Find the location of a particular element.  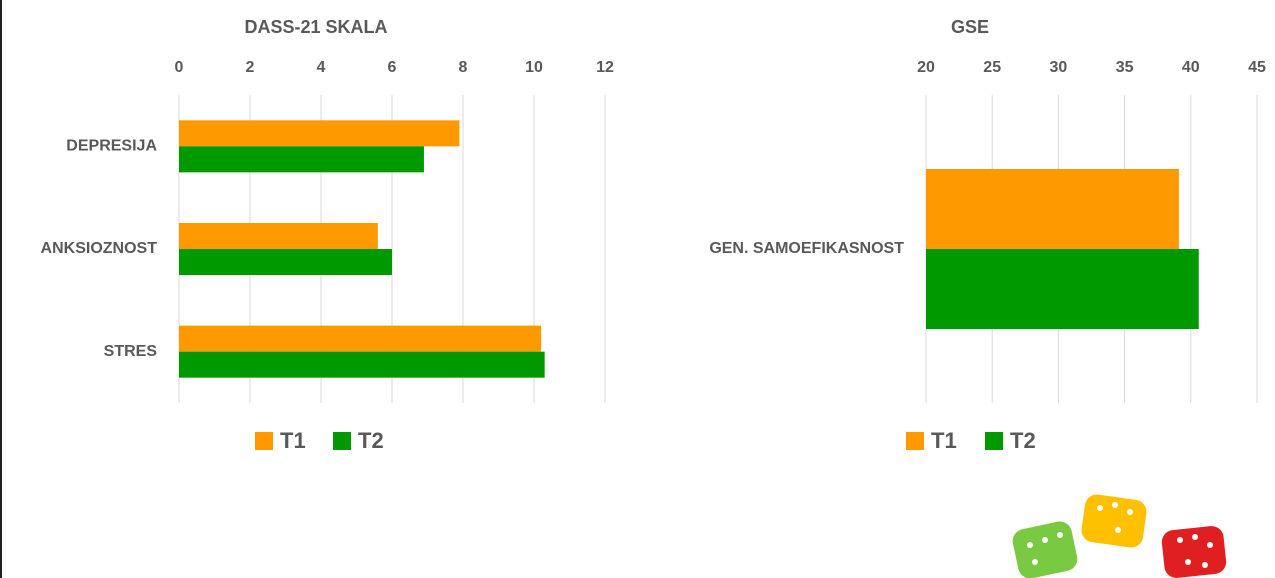

x-tick-label: 20 is located at coordinates (926, 67).